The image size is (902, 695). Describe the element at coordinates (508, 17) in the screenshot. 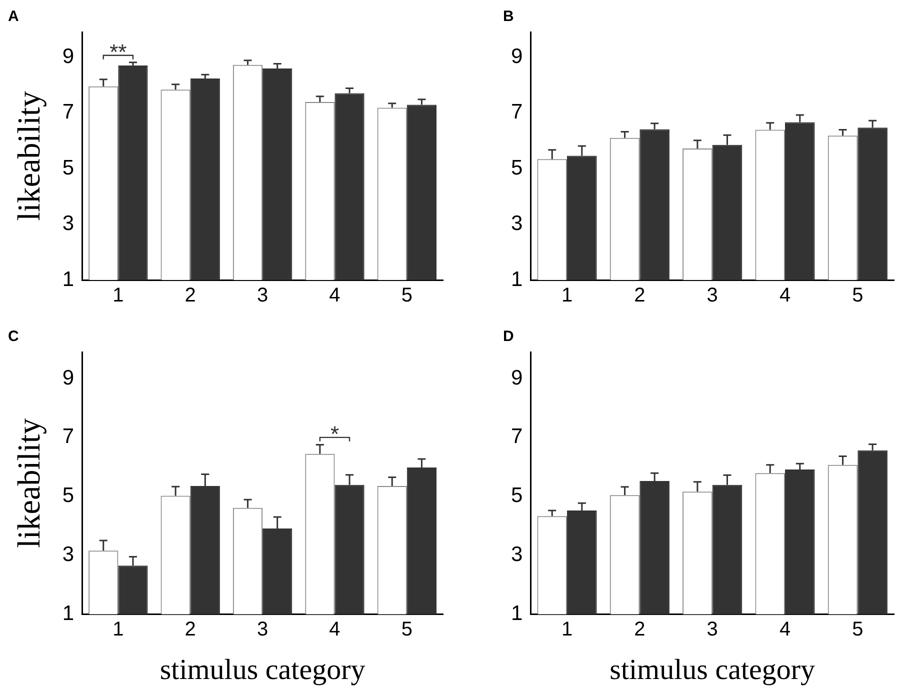

I see `chart-title: B` at that location.